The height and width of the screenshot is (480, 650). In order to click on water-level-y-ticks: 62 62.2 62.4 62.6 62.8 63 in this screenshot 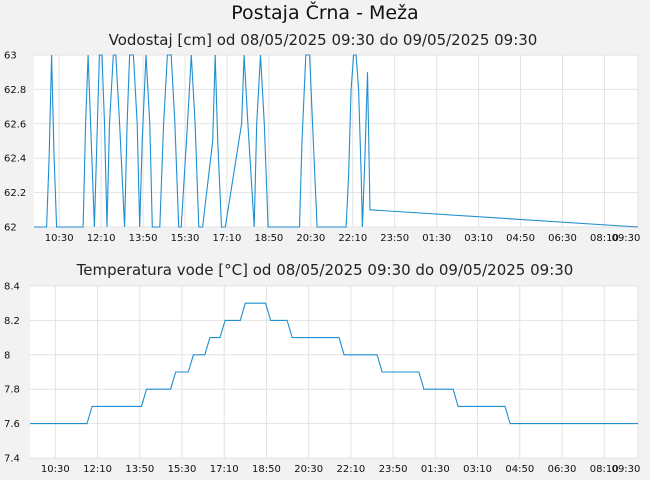, I will do `click(15, 142)`.